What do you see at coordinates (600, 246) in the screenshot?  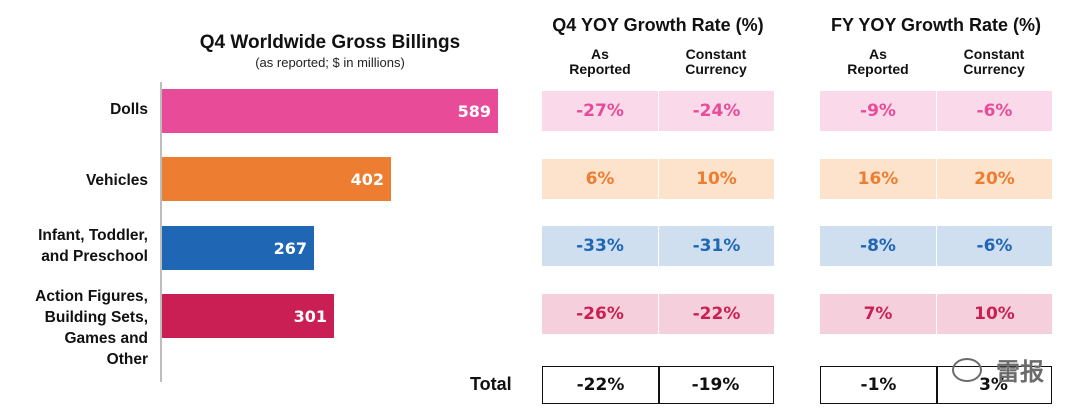 I see `q4-as-reported-infant: -33%` at bounding box center [600, 246].